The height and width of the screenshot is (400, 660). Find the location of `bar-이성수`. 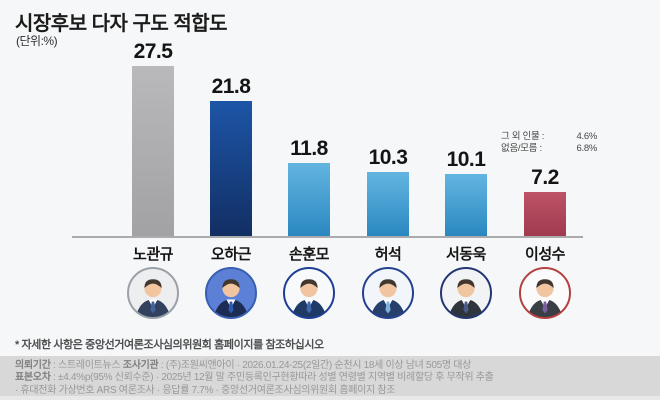

bar-이성수 is located at coordinates (545, 214).